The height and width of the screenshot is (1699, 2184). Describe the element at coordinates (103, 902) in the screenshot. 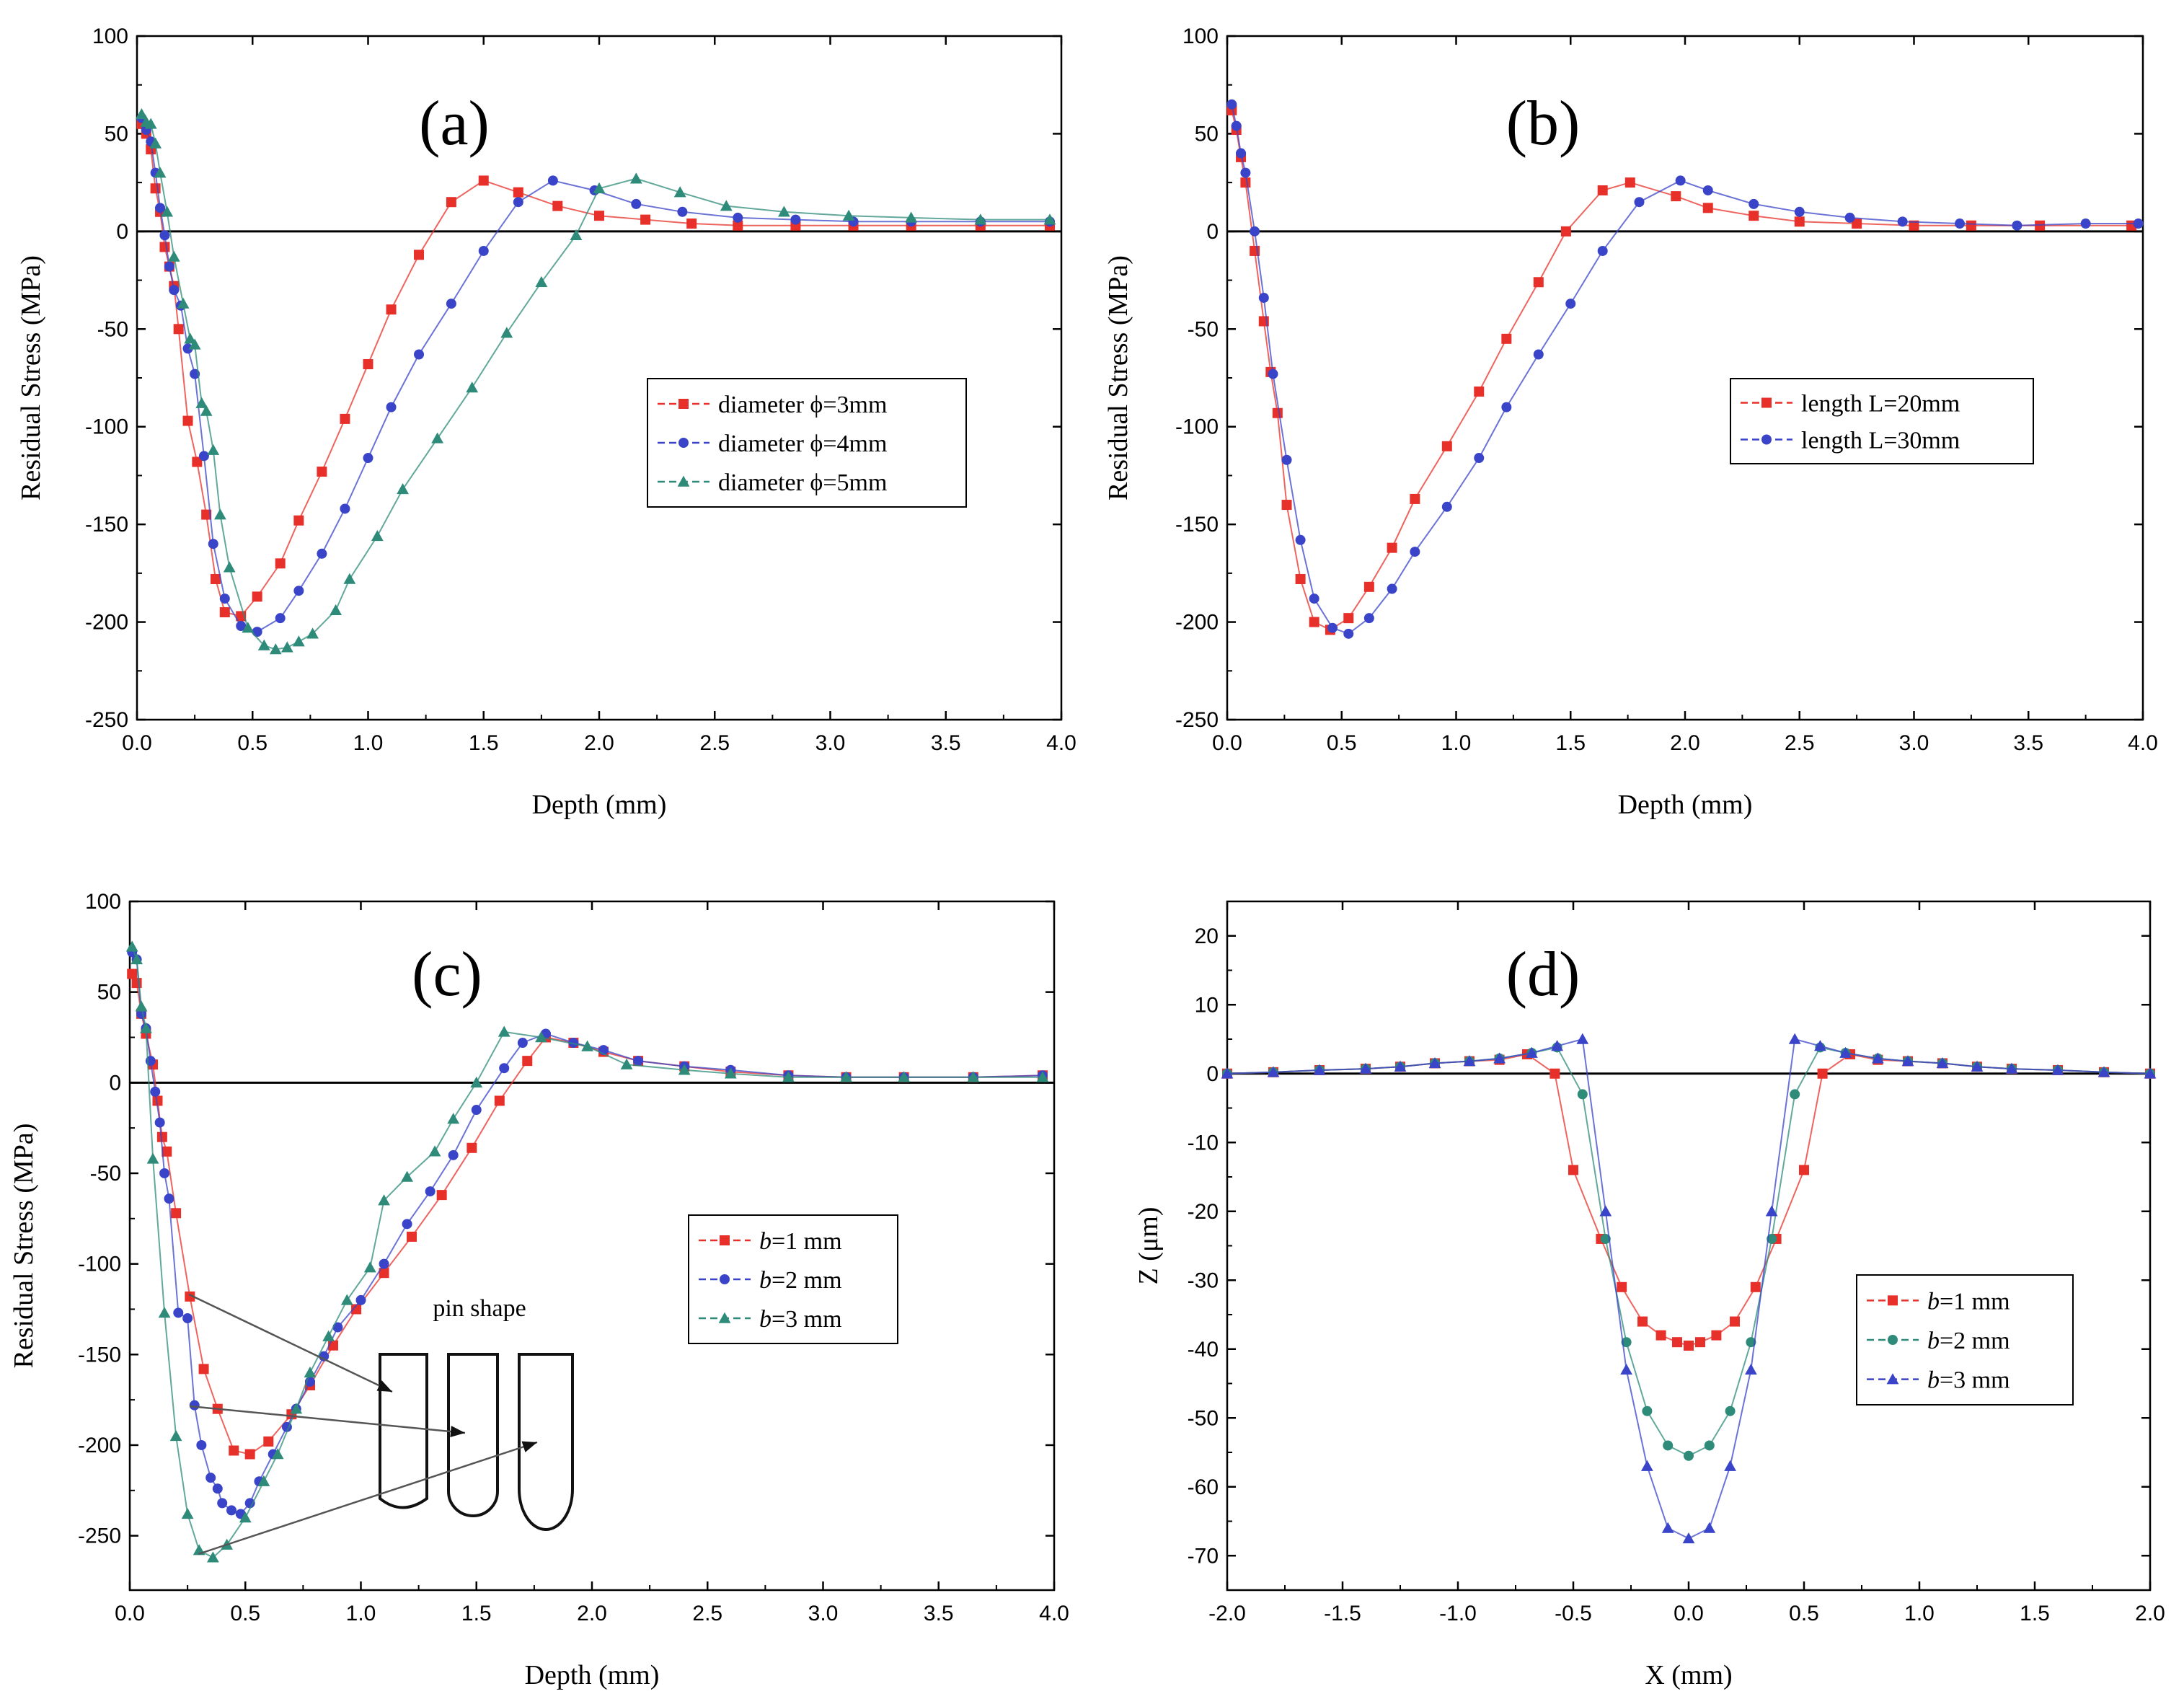

I see `y-tick-label: 100` at that location.